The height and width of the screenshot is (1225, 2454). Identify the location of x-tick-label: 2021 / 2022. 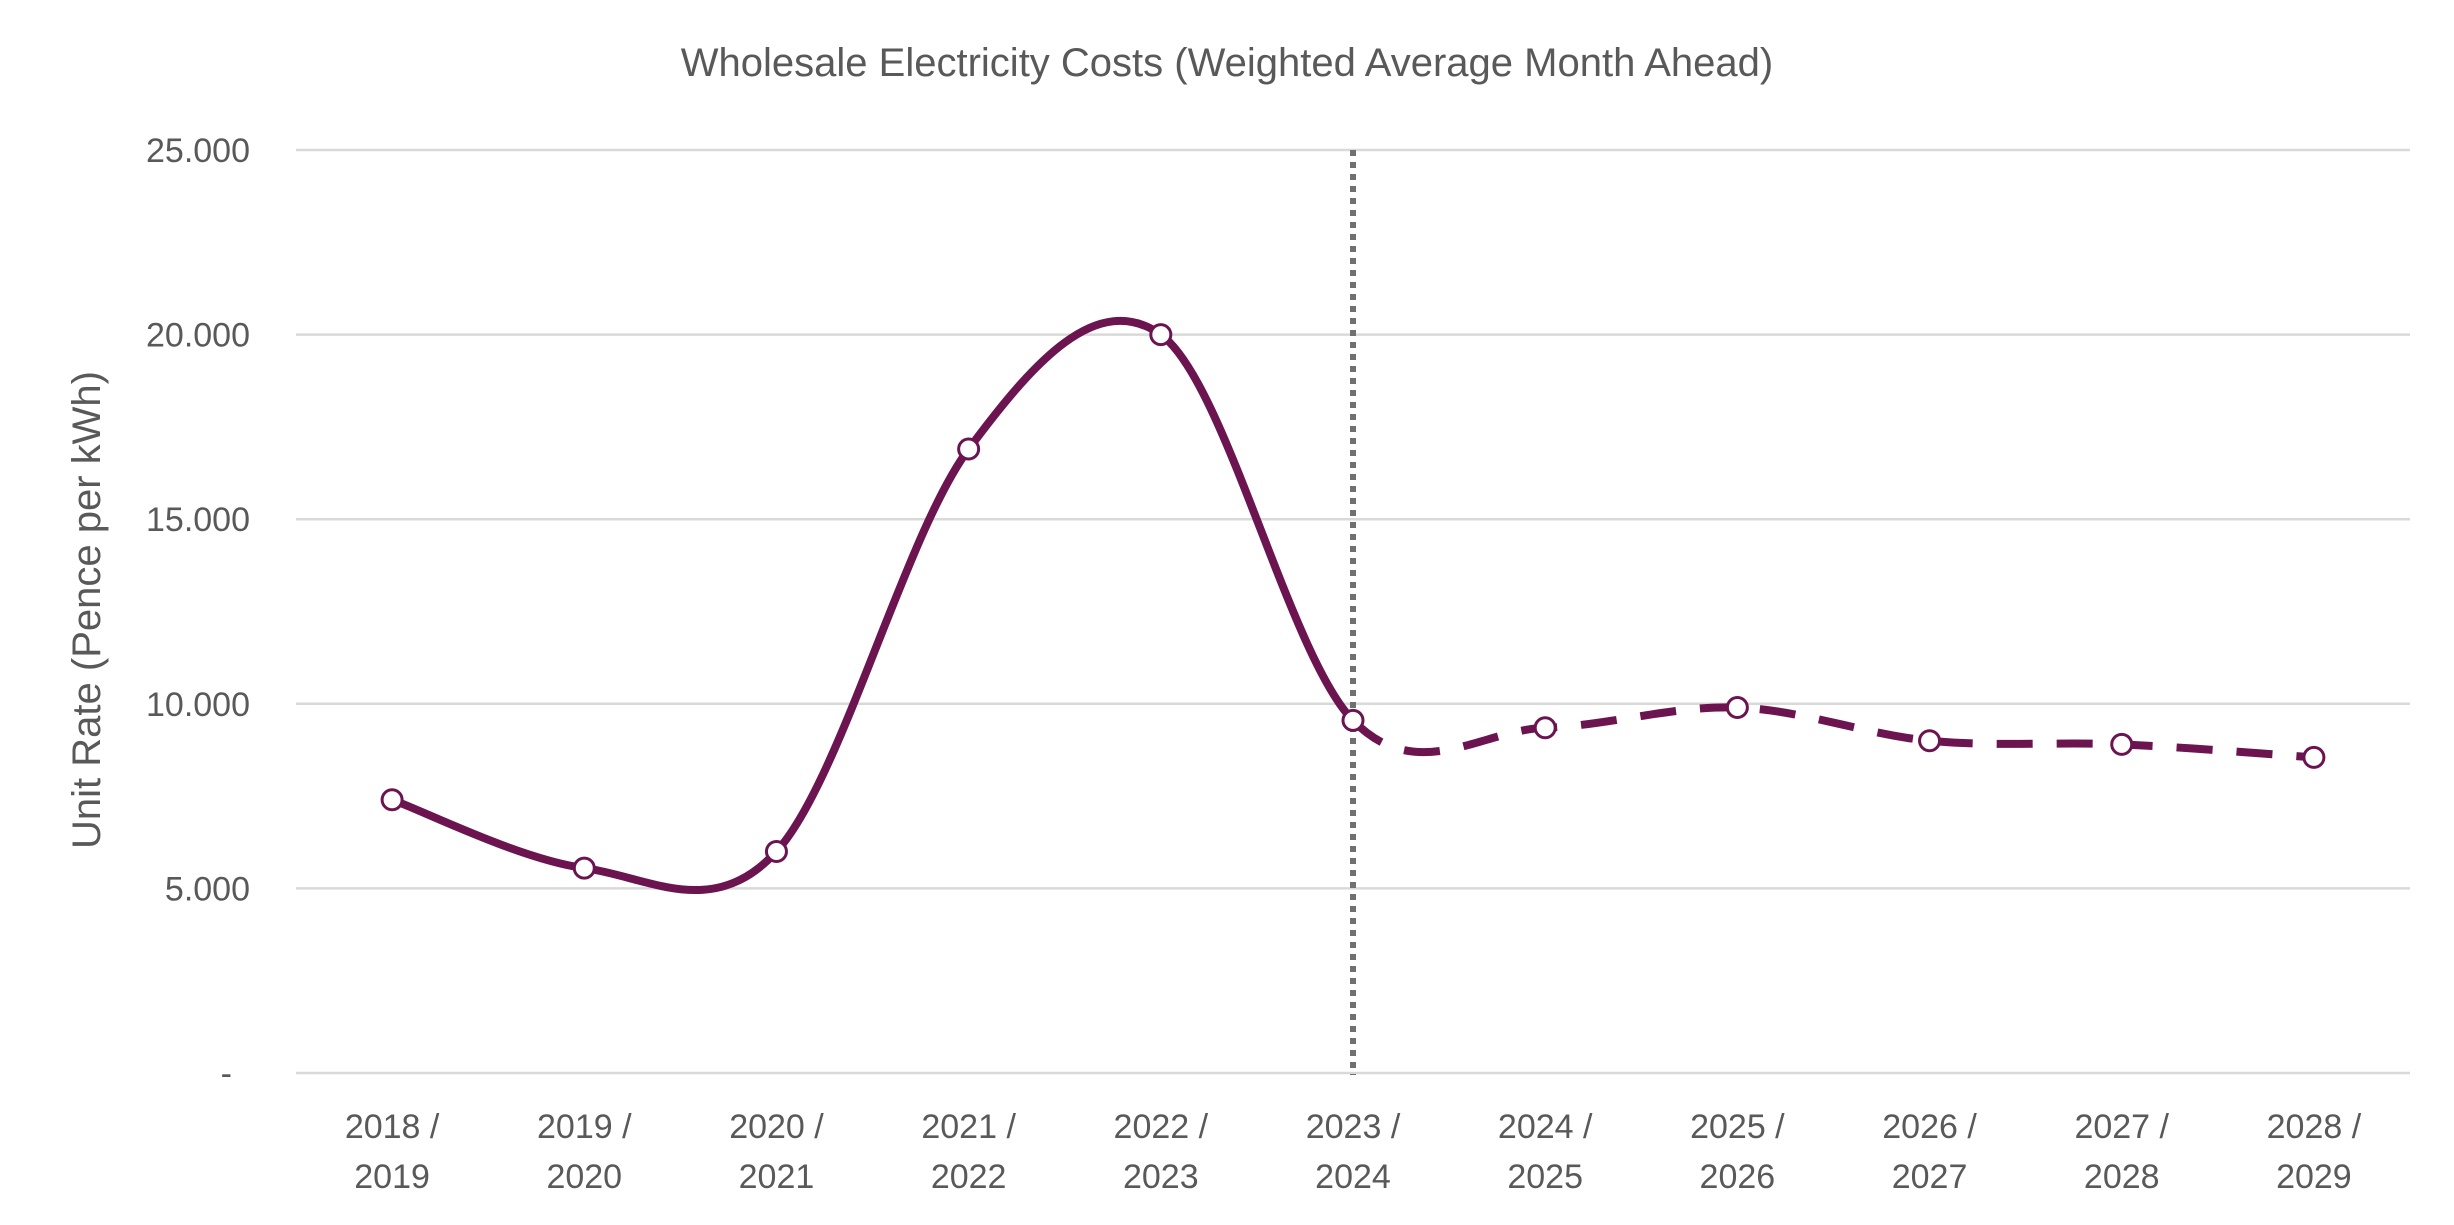
(968, 1152).